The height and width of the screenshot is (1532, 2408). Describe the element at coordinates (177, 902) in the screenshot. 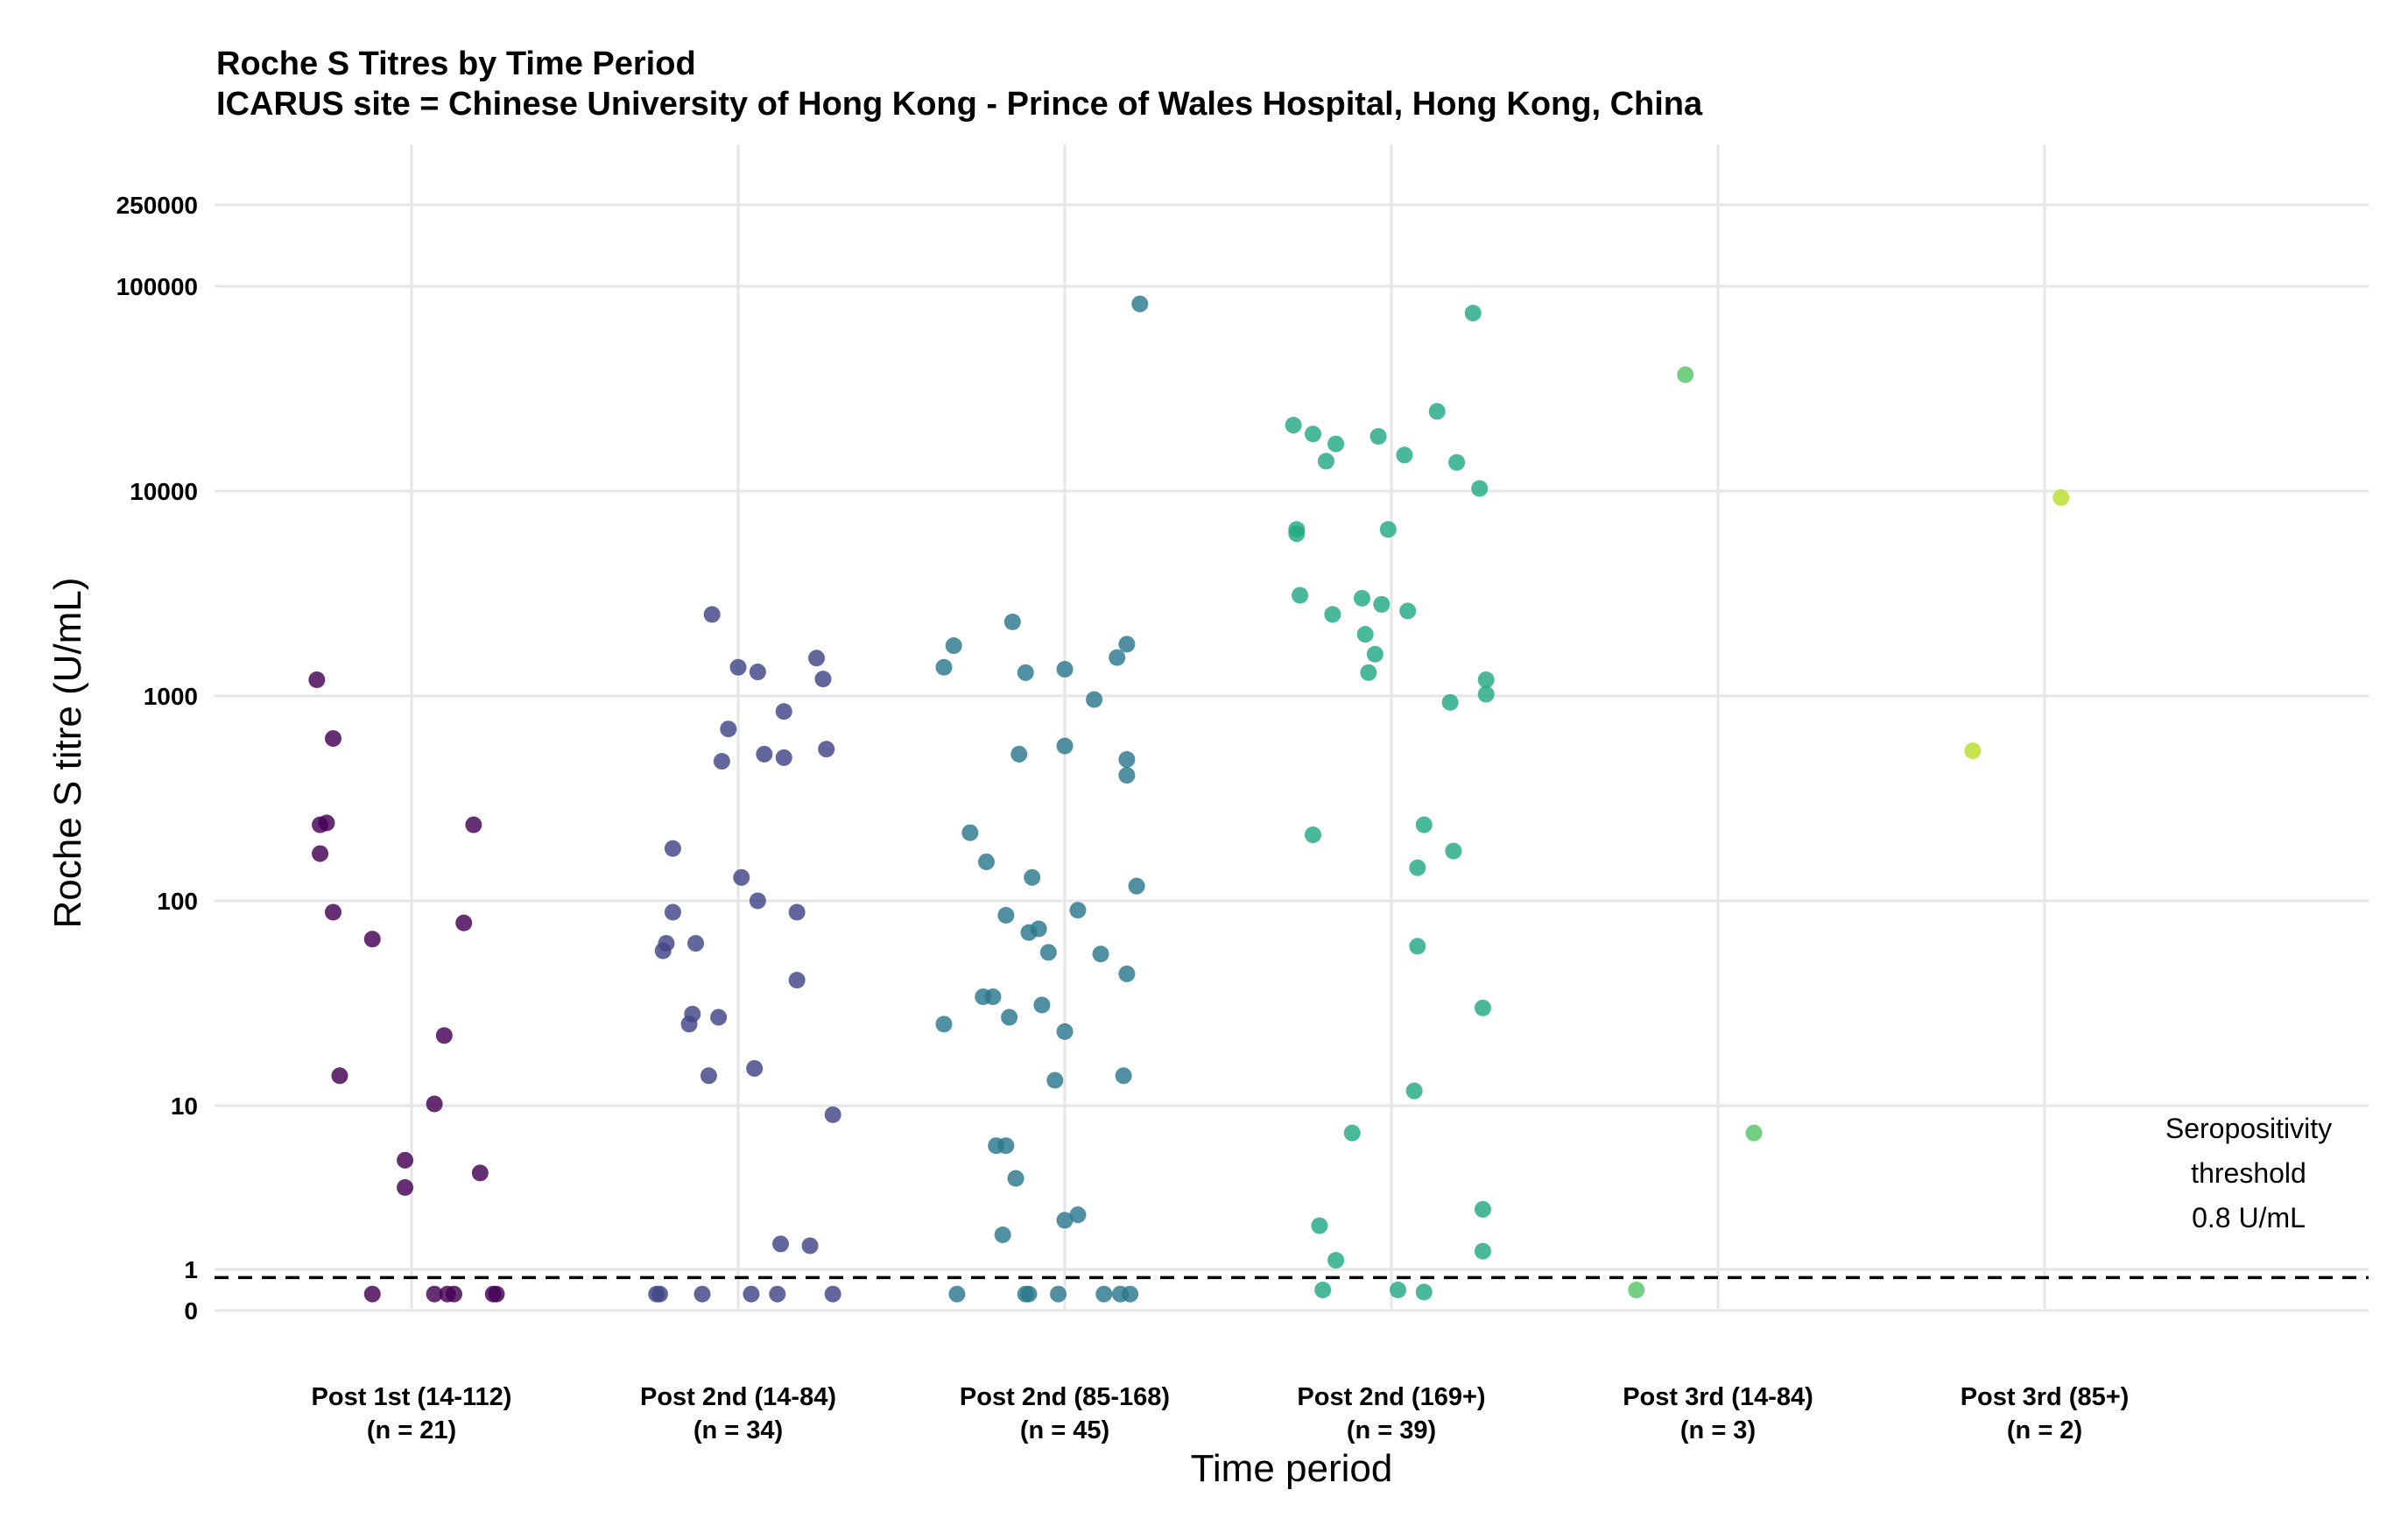

I see `y-tick-label: 100` at that location.